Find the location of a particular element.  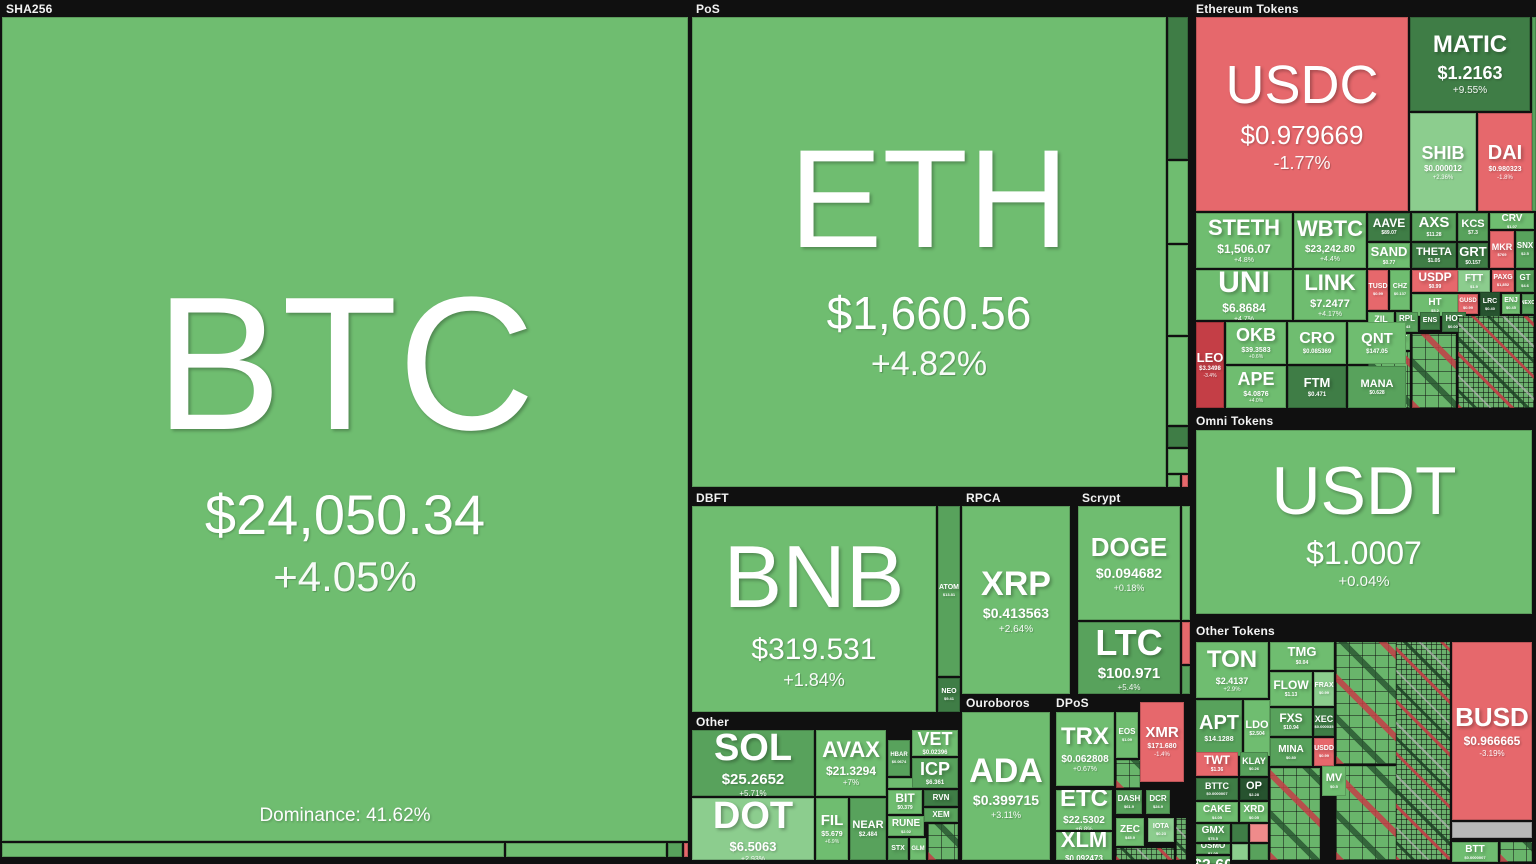

cell-wbtc: WBTC $23,242.80 +4.4% is located at coordinates (1330, 240).